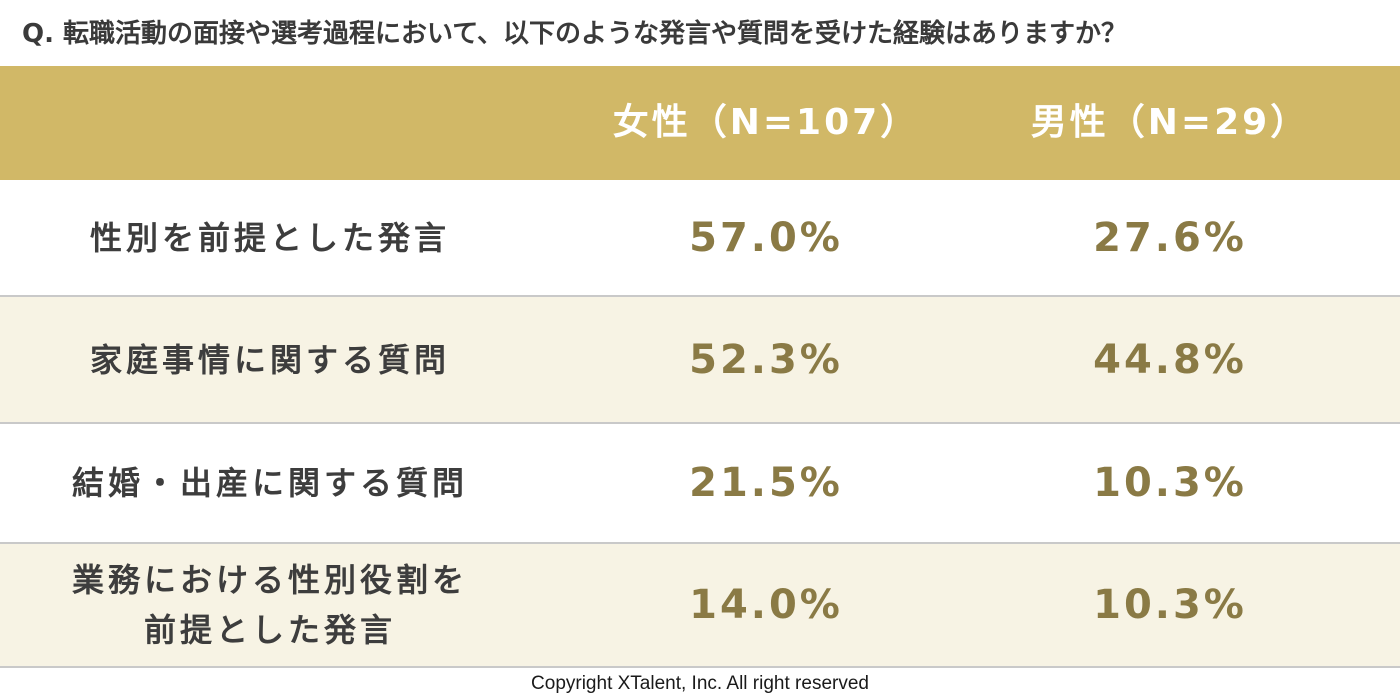 The height and width of the screenshot is (700, 1400). I want to click on column-header-male: 男性（N=29）, so click(1170, 122).